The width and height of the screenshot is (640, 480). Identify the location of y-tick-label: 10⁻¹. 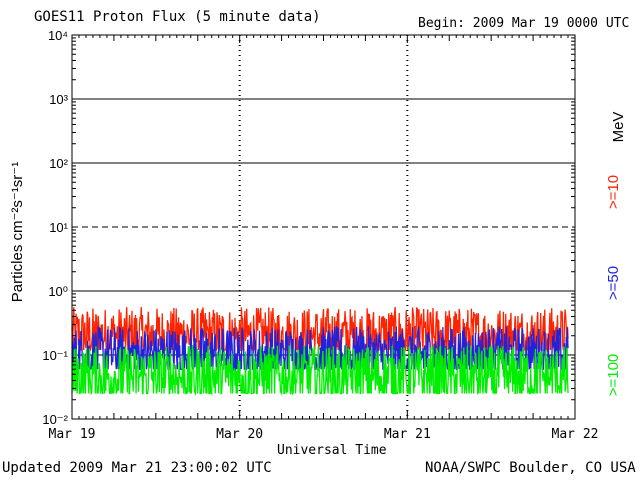
(55, 355).